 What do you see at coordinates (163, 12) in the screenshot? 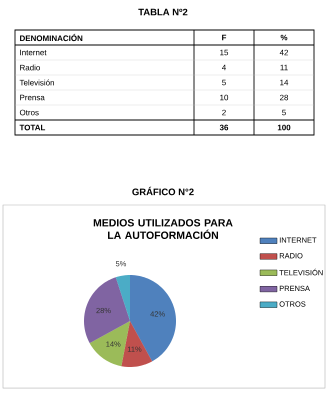
I see `text: TABLA Nº2` at bounding box center [163, 12].